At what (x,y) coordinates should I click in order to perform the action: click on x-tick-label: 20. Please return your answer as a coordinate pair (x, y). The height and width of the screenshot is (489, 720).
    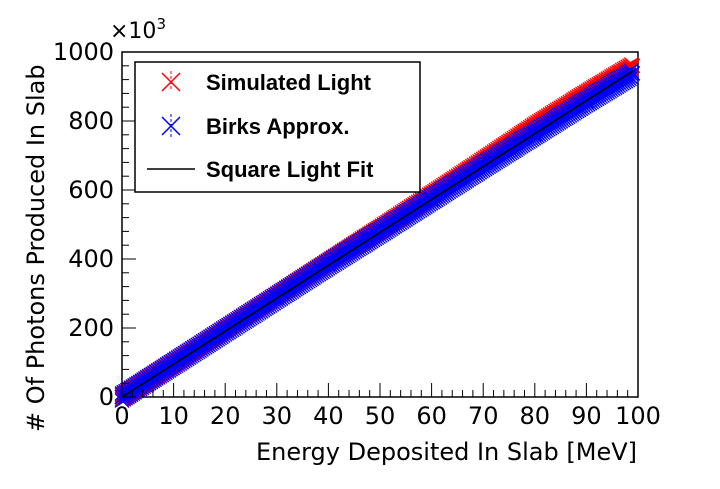
    Looking at the image, I should click on (225, 416).